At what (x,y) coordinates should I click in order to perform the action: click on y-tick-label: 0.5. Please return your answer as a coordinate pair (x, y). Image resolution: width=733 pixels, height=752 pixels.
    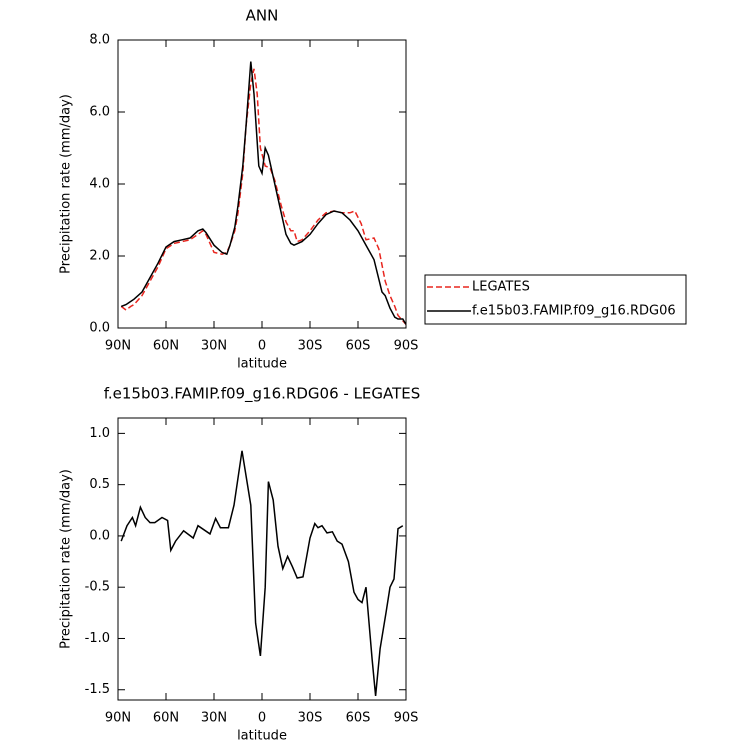
    Looking at the image, I should click on (99, 484).